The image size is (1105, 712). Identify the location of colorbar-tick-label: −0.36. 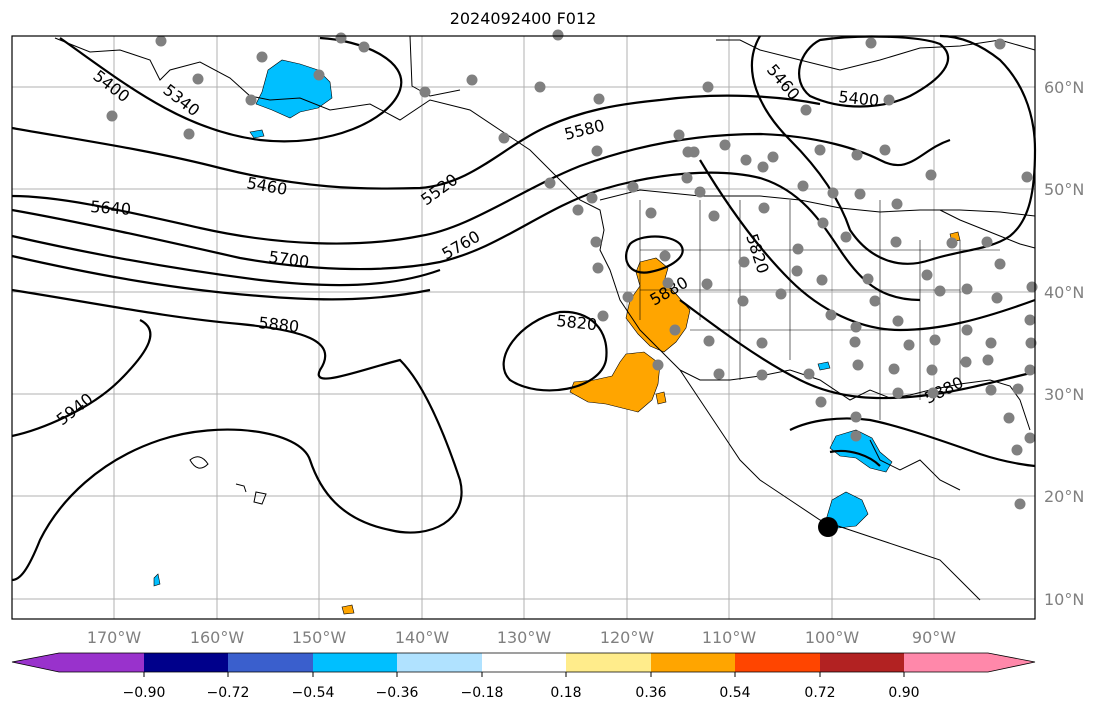
(397, 693).